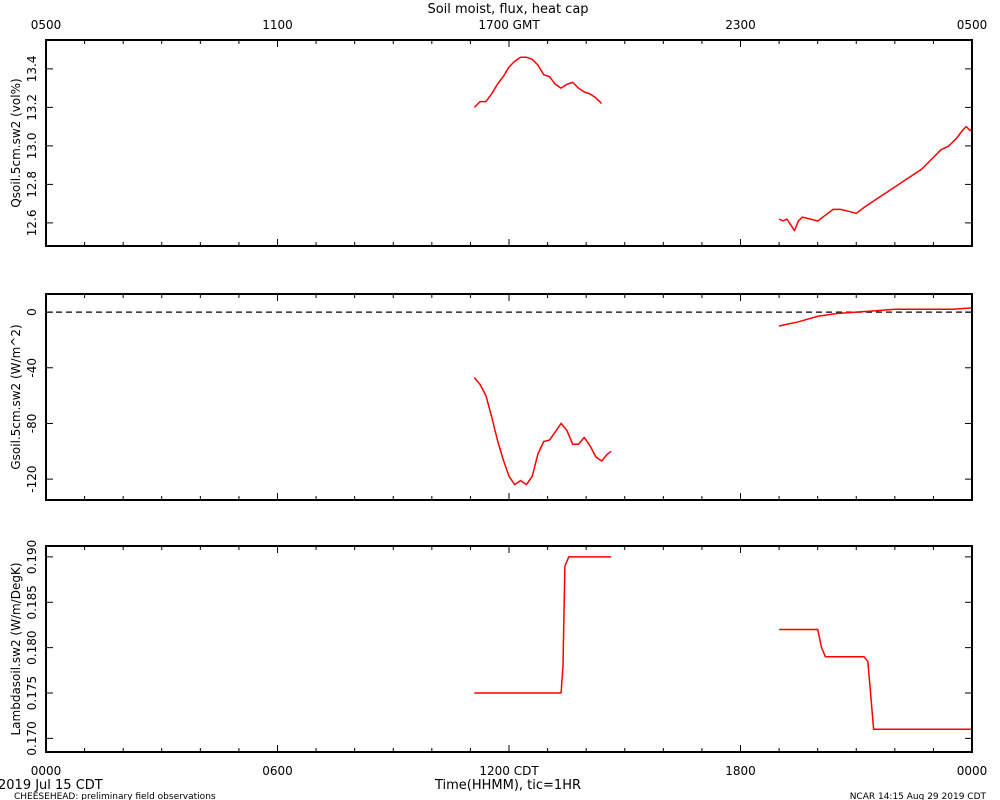 The width and height of the screenshot is (1000, 800). I want to click on bottom-time-axis: 0000 0600 1200 CDT 1800 0000, so click(509, 771).